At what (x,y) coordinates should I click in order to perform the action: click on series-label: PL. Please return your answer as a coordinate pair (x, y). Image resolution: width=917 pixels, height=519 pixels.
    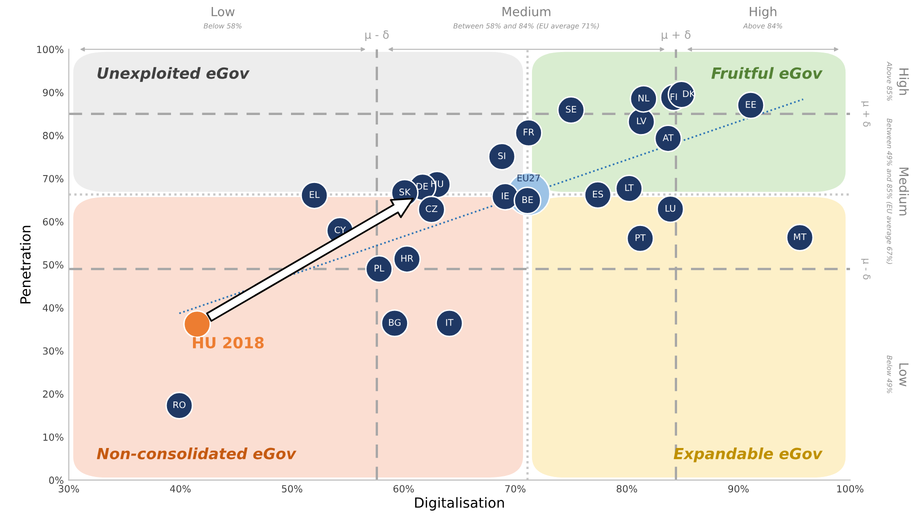
    Looking at the image, I should click on (379, 268).